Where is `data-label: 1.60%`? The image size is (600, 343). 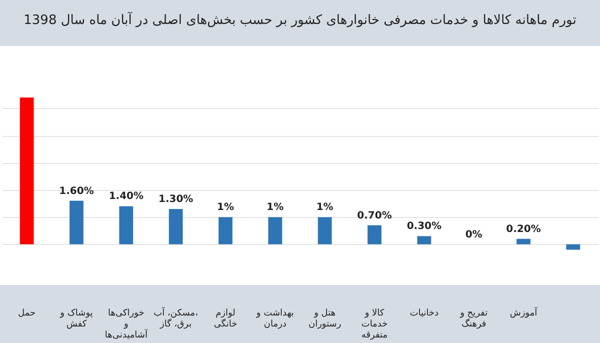
data-label: 1.60% is located at coordinates (76, 191).